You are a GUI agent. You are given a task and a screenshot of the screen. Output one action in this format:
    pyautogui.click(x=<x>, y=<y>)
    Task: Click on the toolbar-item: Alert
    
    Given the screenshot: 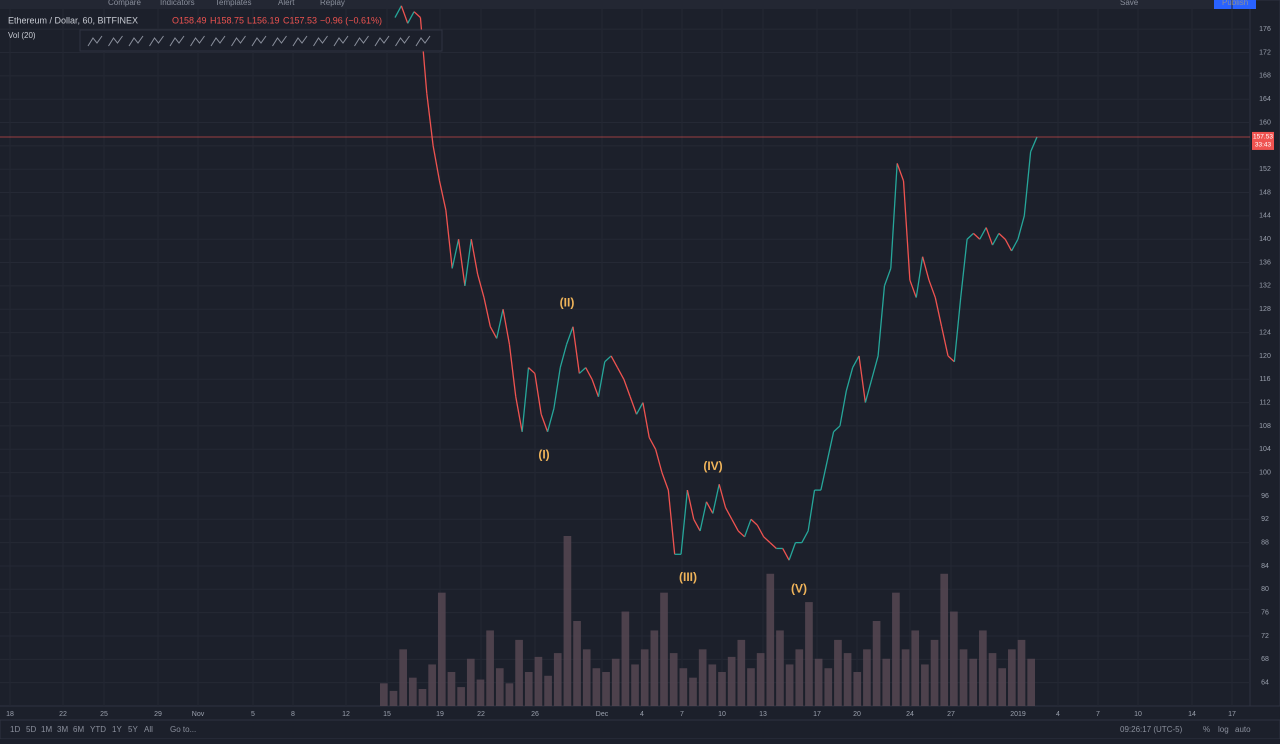 What is the action you would take?
    pyautogui.click(x=286, y=3)
    